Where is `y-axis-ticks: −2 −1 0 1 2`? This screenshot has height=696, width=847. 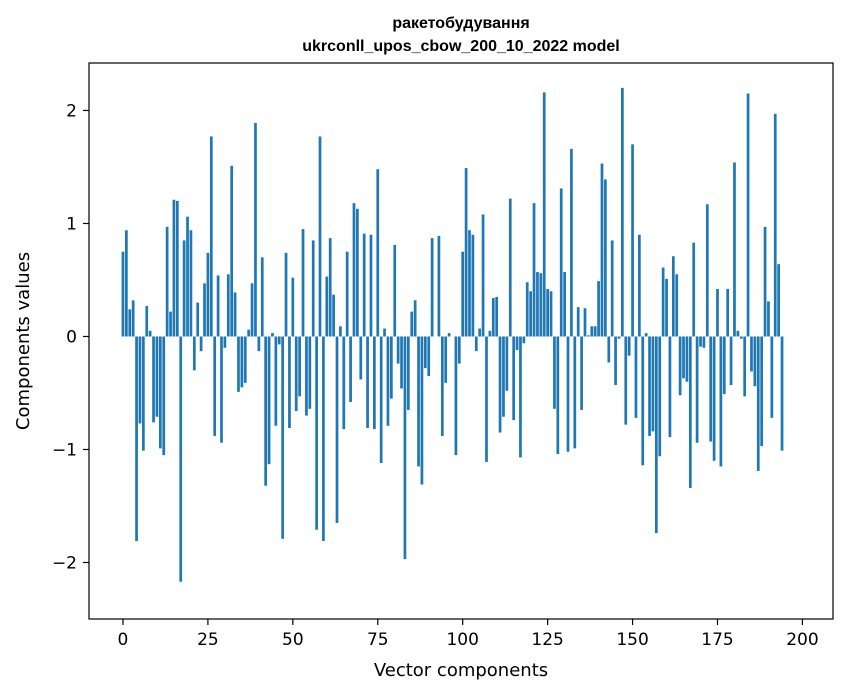 y-axis-ticks: −2 −1 0 1 2 is located at coordinates (70, 337).